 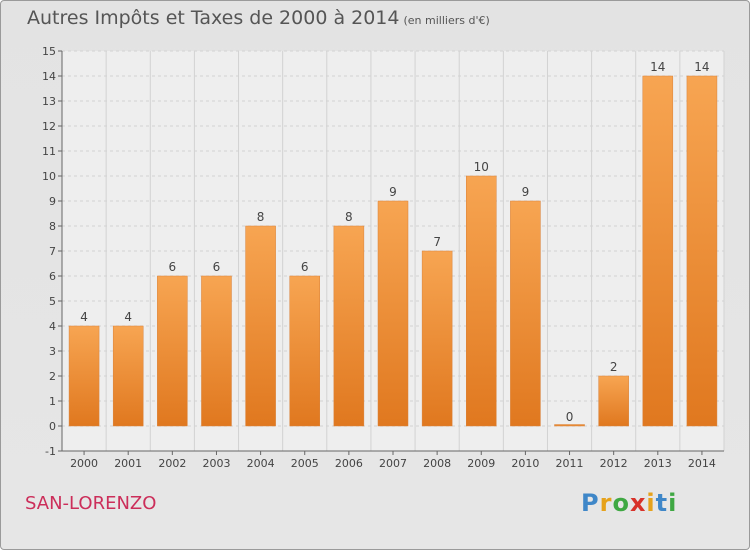 I want to click on y-tick-label: 14, so click(x=49, y=76).